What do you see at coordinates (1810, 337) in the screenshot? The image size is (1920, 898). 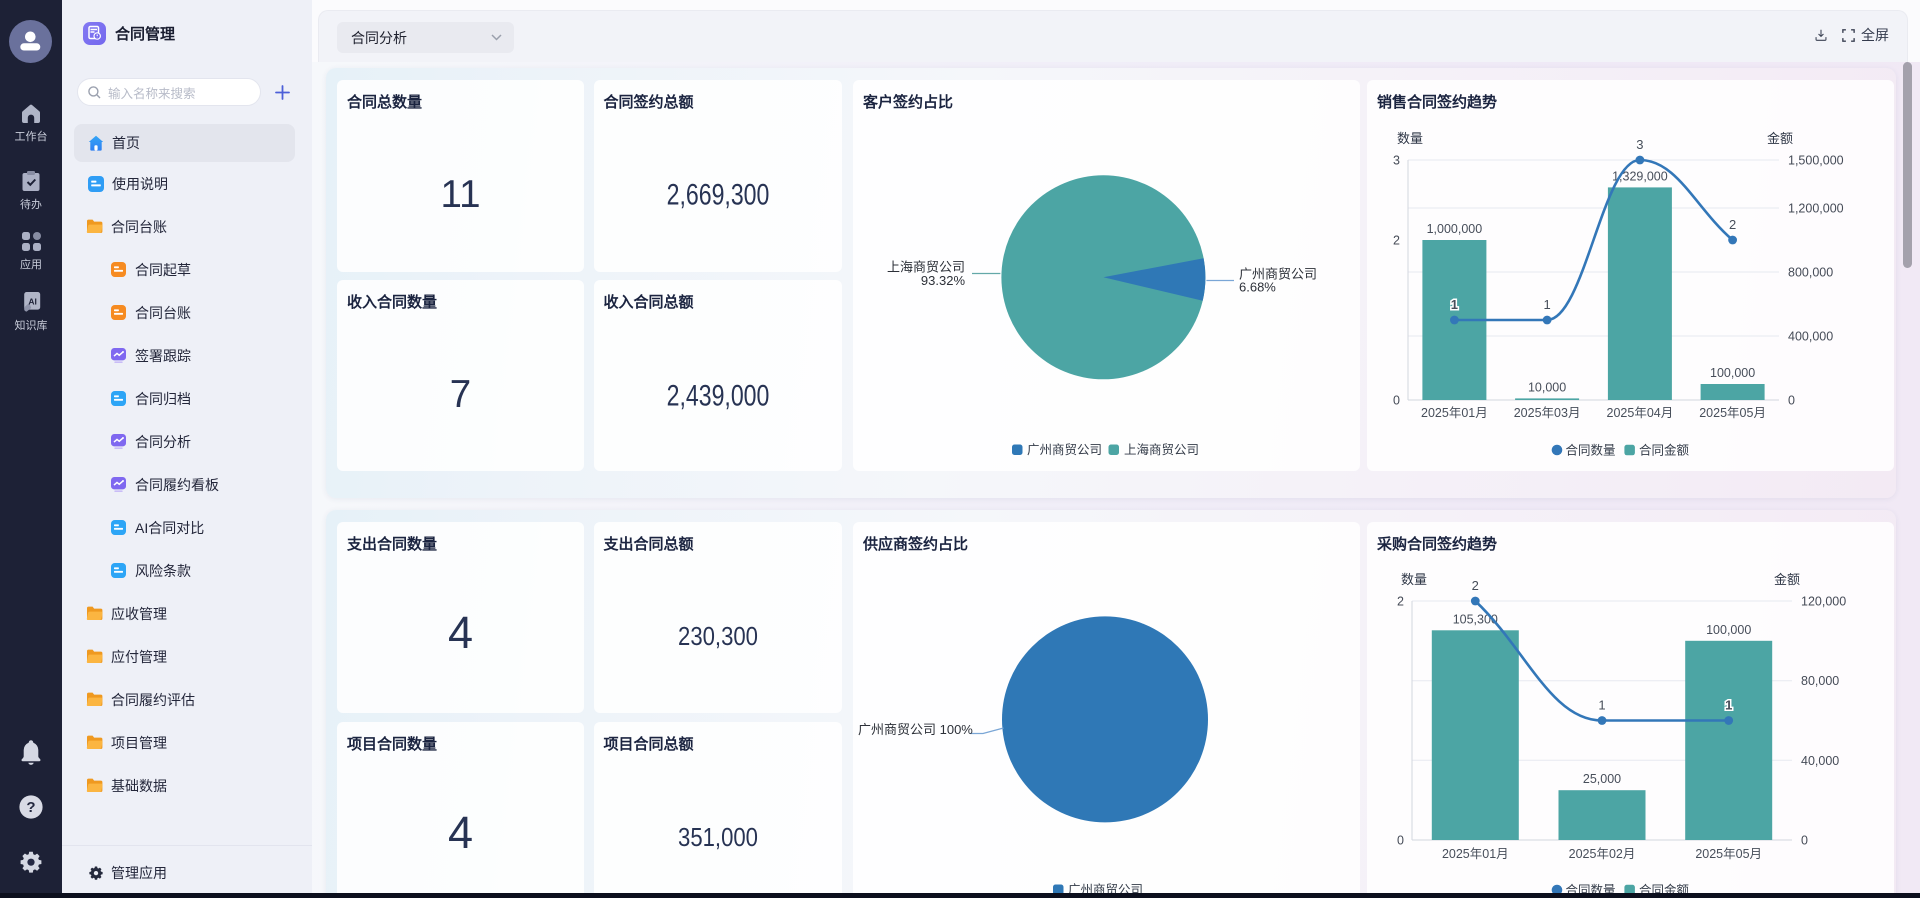 I see `svg-text: 400,000` at bounding box center [1810, 337].